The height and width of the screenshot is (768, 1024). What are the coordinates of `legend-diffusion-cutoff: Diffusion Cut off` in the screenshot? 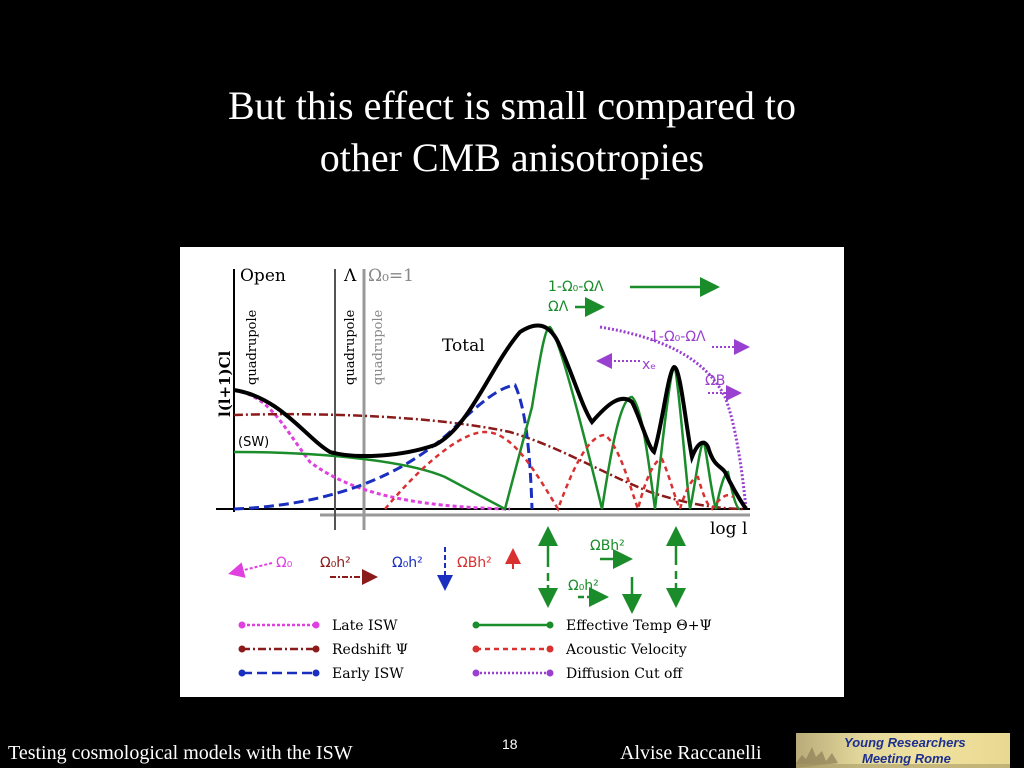 It's located at (577, 674).